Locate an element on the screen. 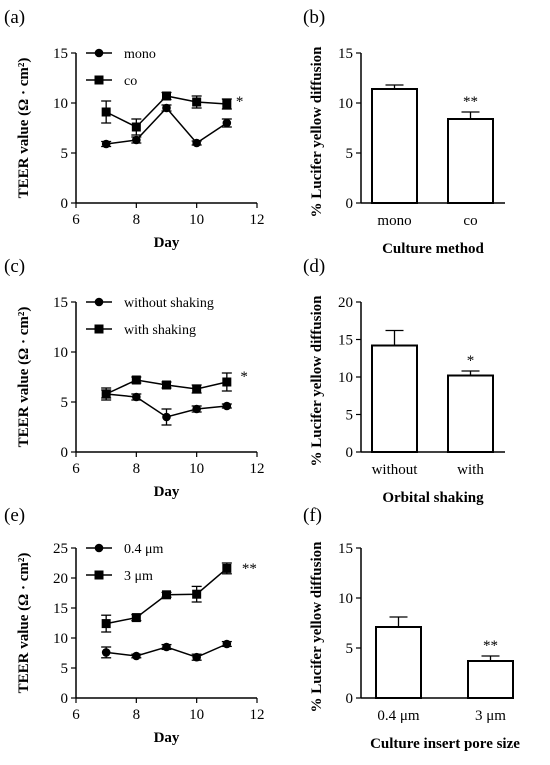  legend-entry: mono is located at coordinates (121, 54).